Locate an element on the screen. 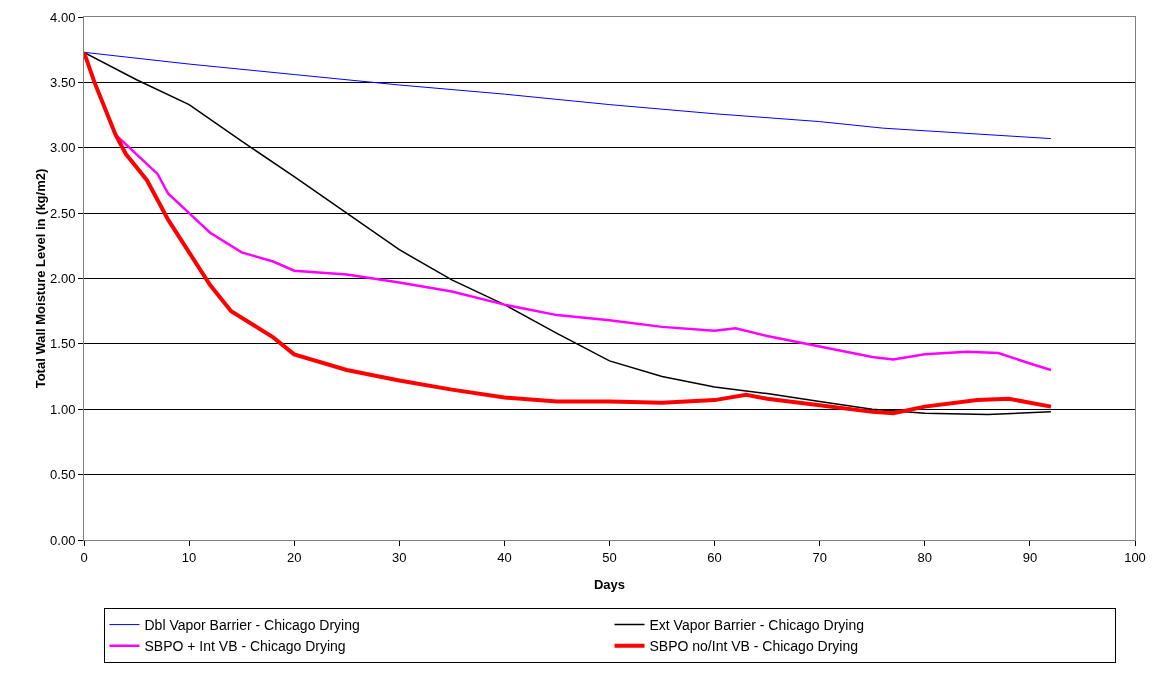  y-tick-label: 2.00 is located at coordinates (63, 279).